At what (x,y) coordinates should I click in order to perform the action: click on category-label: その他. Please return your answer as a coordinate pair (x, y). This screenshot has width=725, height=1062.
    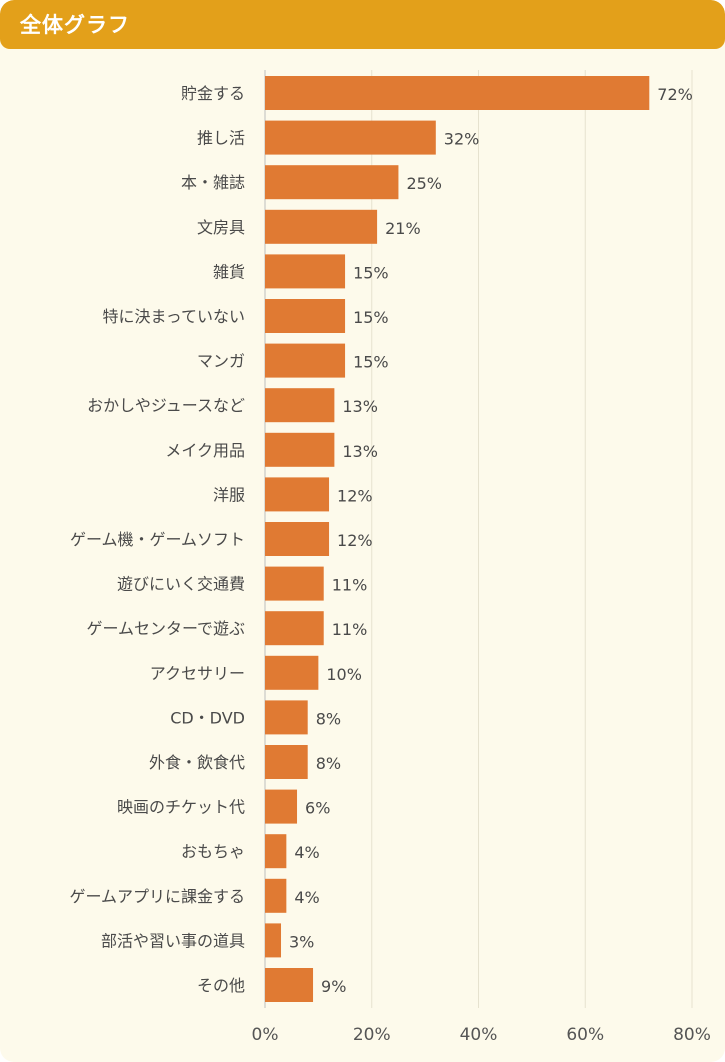
    Looking at the image, I should click on (221, 985).